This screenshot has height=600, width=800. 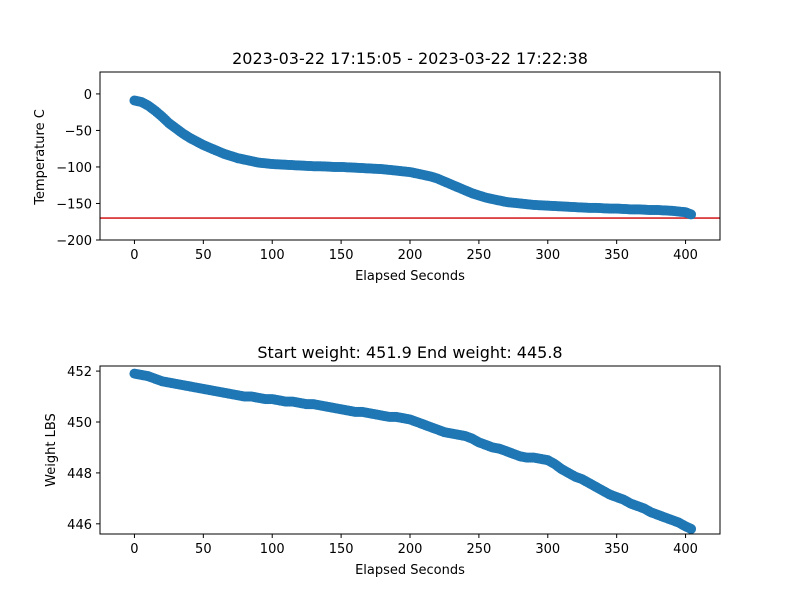 What do you see at coordinates (79, 423) in the screenshot?
I see `y-tick-label: 450` at bounding box center [79, 423].